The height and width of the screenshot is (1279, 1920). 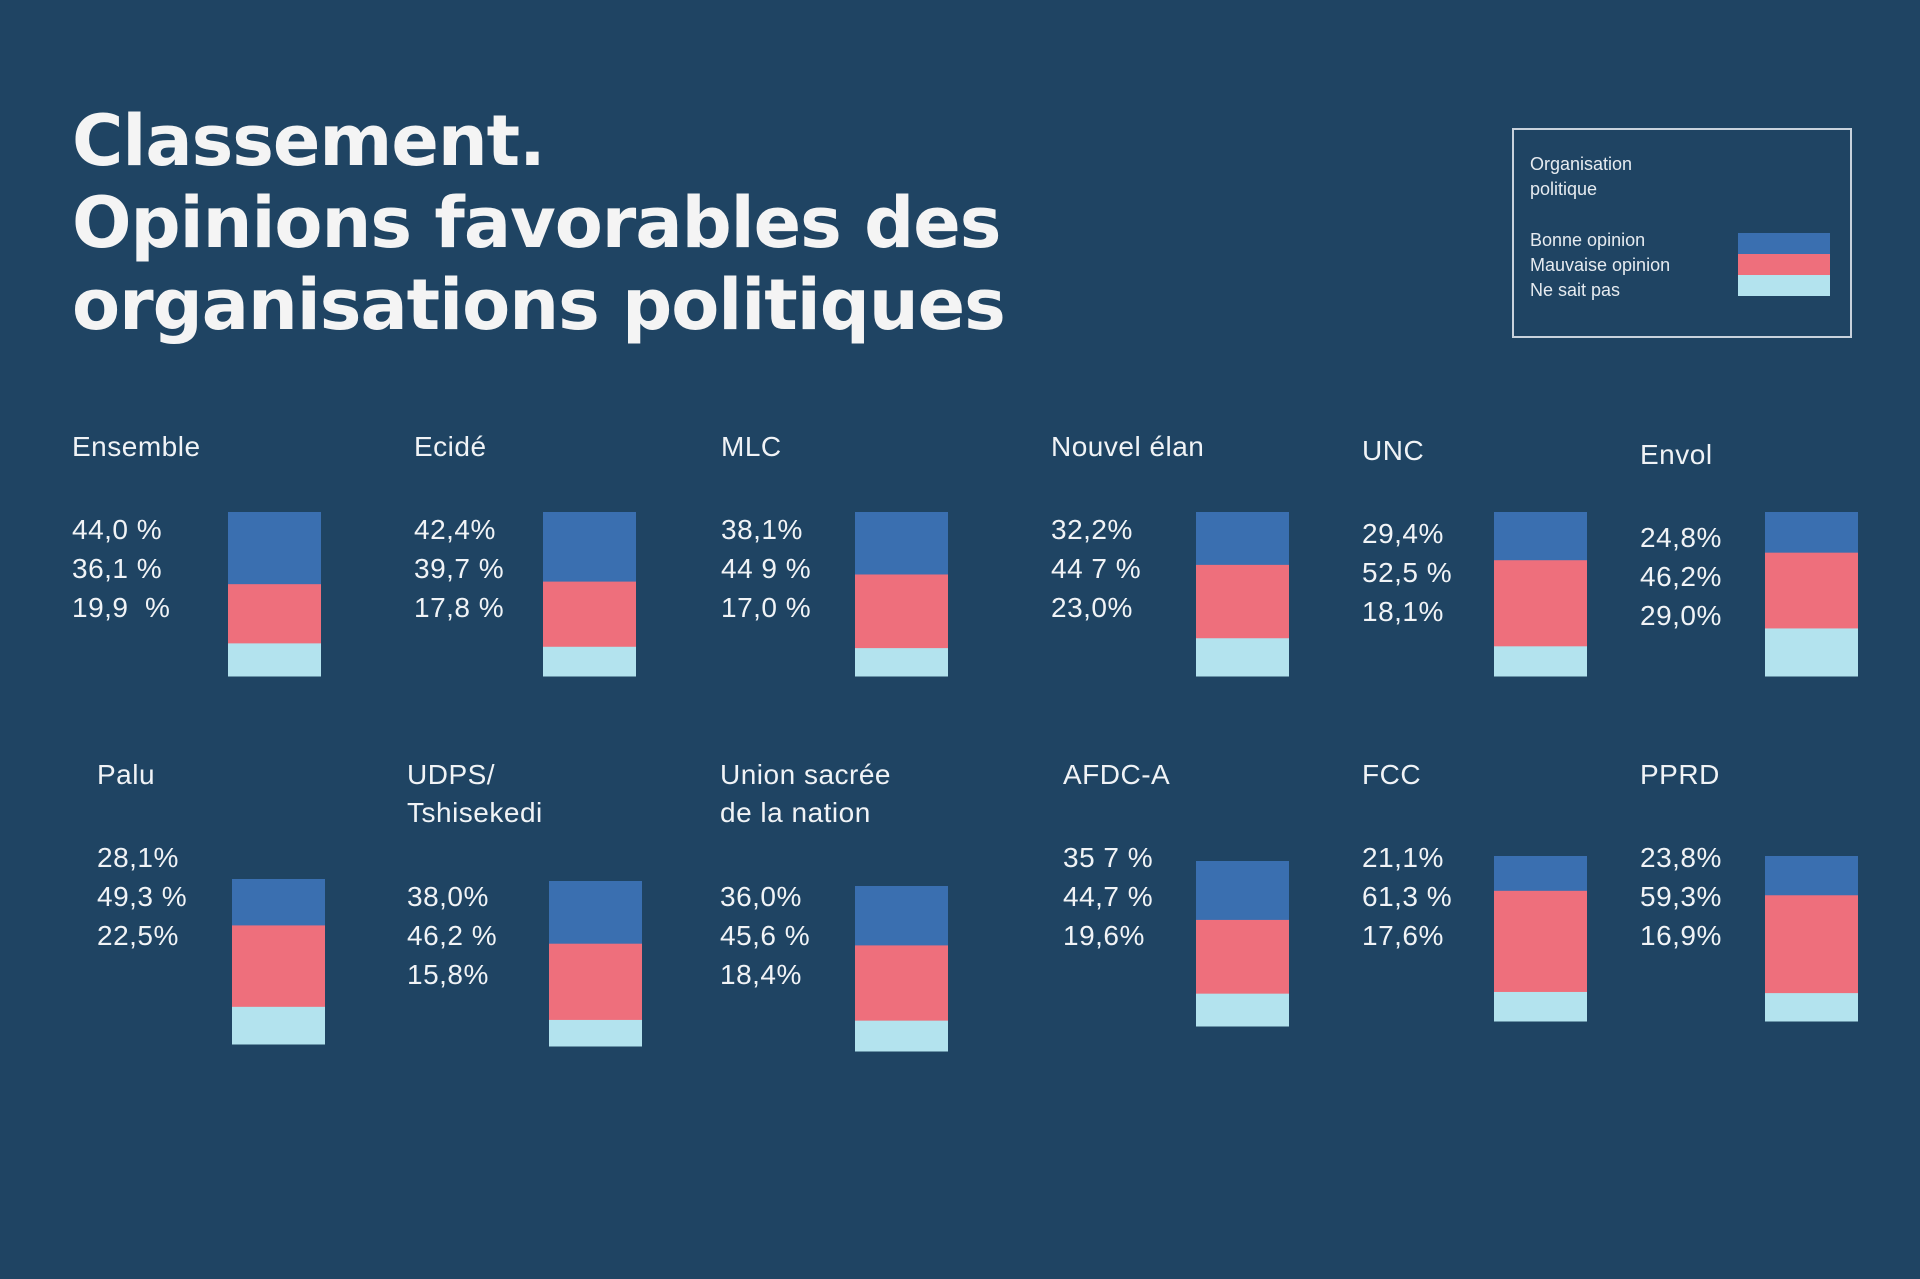 What do you see at coordinates (766, 607) in the screenshot?
I see `value-label-nsp: 17,0 %` at bounding box center [766, 607].